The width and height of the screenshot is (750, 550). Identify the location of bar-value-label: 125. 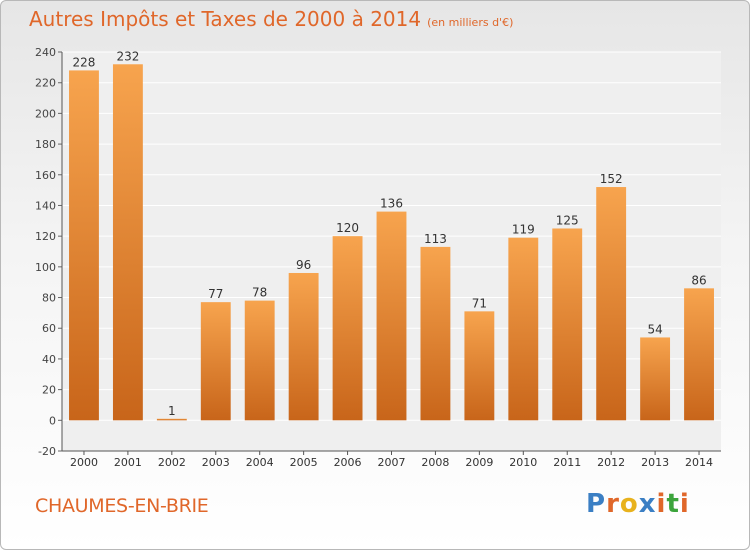
(567, 220).